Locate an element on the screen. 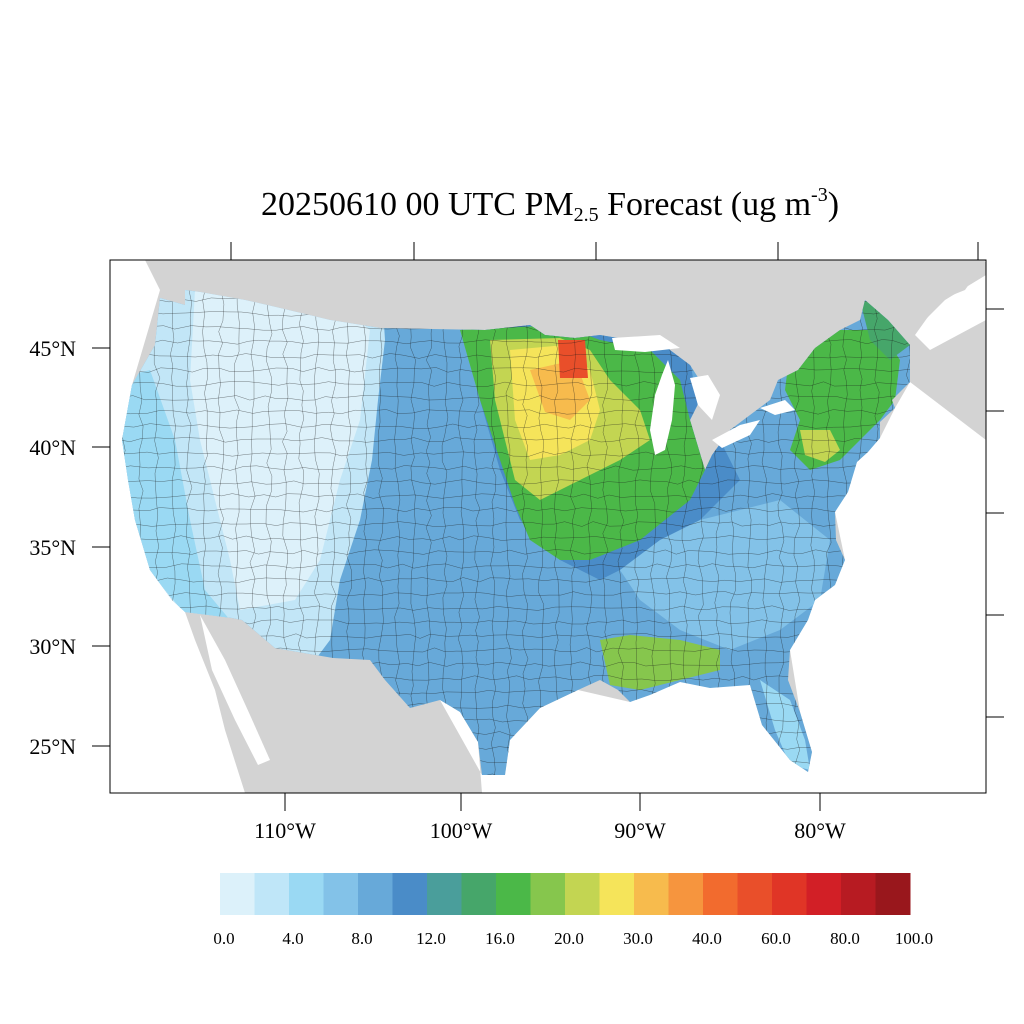 Image resolution: width=1024 pixels, height=1024 pixels. lon-label-110w: 110°W is located at coordinates (285, 830).